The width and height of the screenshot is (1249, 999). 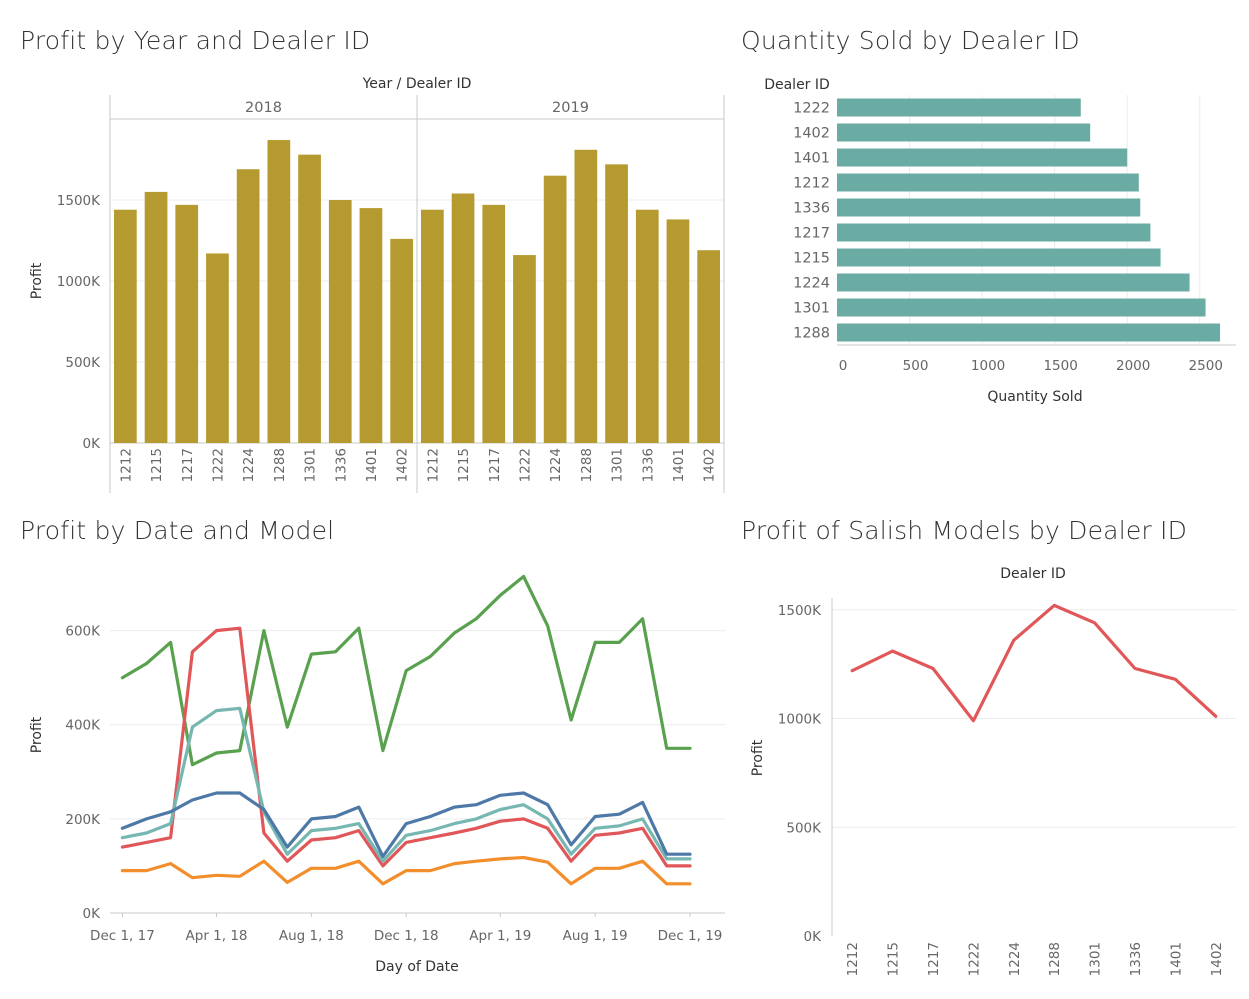 I want to click on y-tick-label: 1401, so click(x=811, y=159).